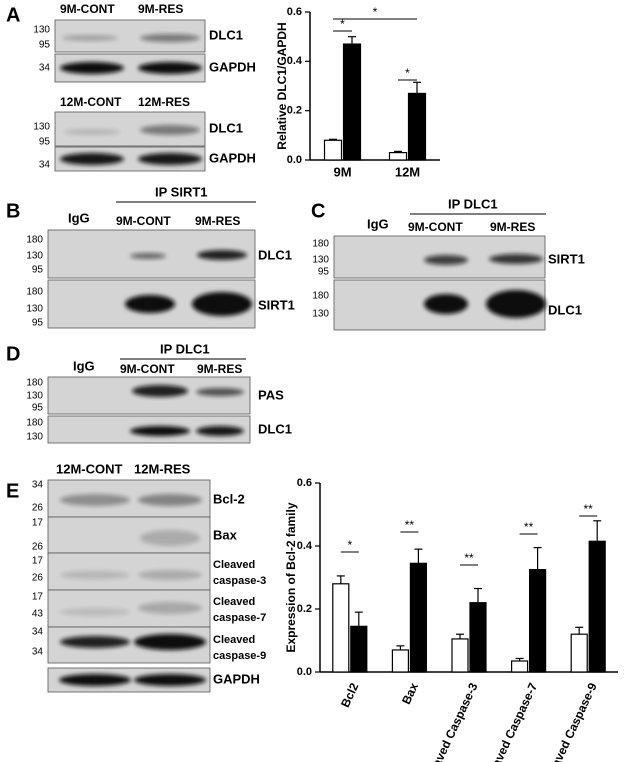  I want to click on band-label: Bcl-2, so click(229, 498).